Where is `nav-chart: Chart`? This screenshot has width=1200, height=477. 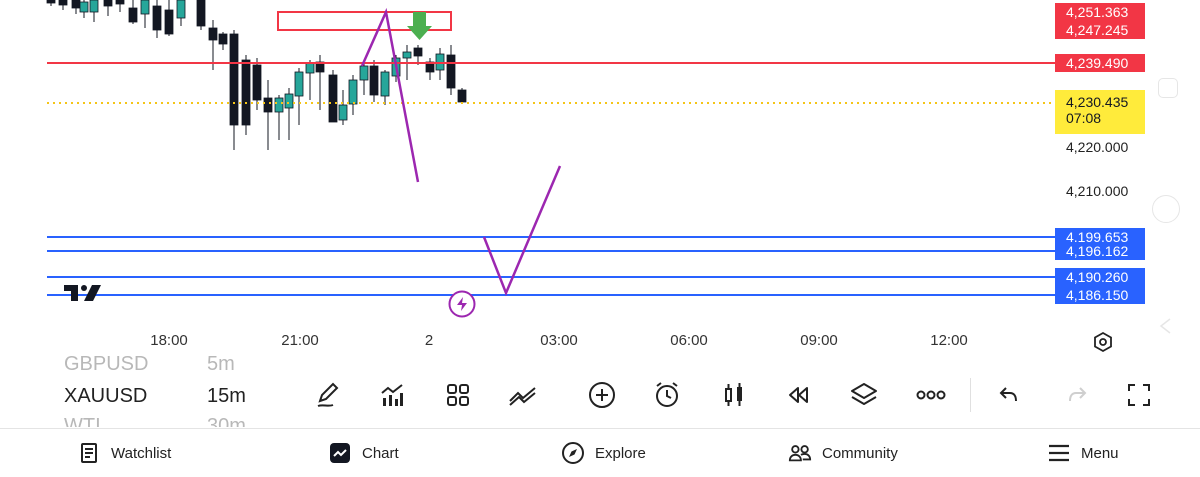 nav-chart: Chart is located at coordinates (363, 453).